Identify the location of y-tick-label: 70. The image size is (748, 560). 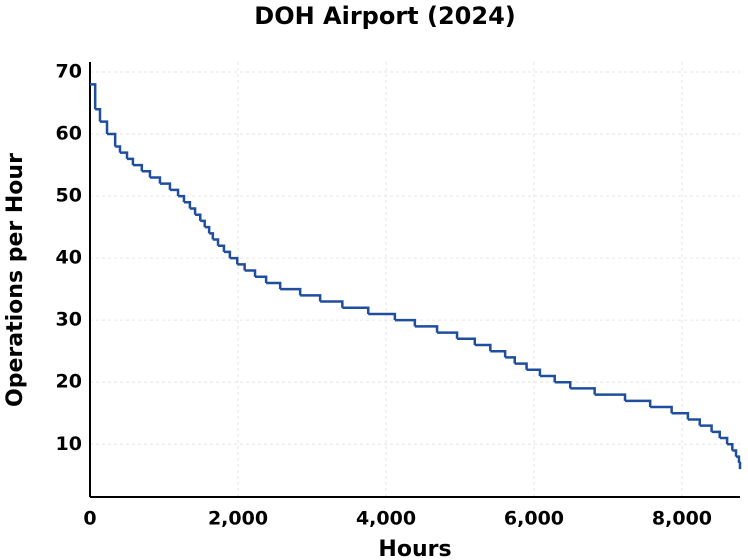
(69, 72).